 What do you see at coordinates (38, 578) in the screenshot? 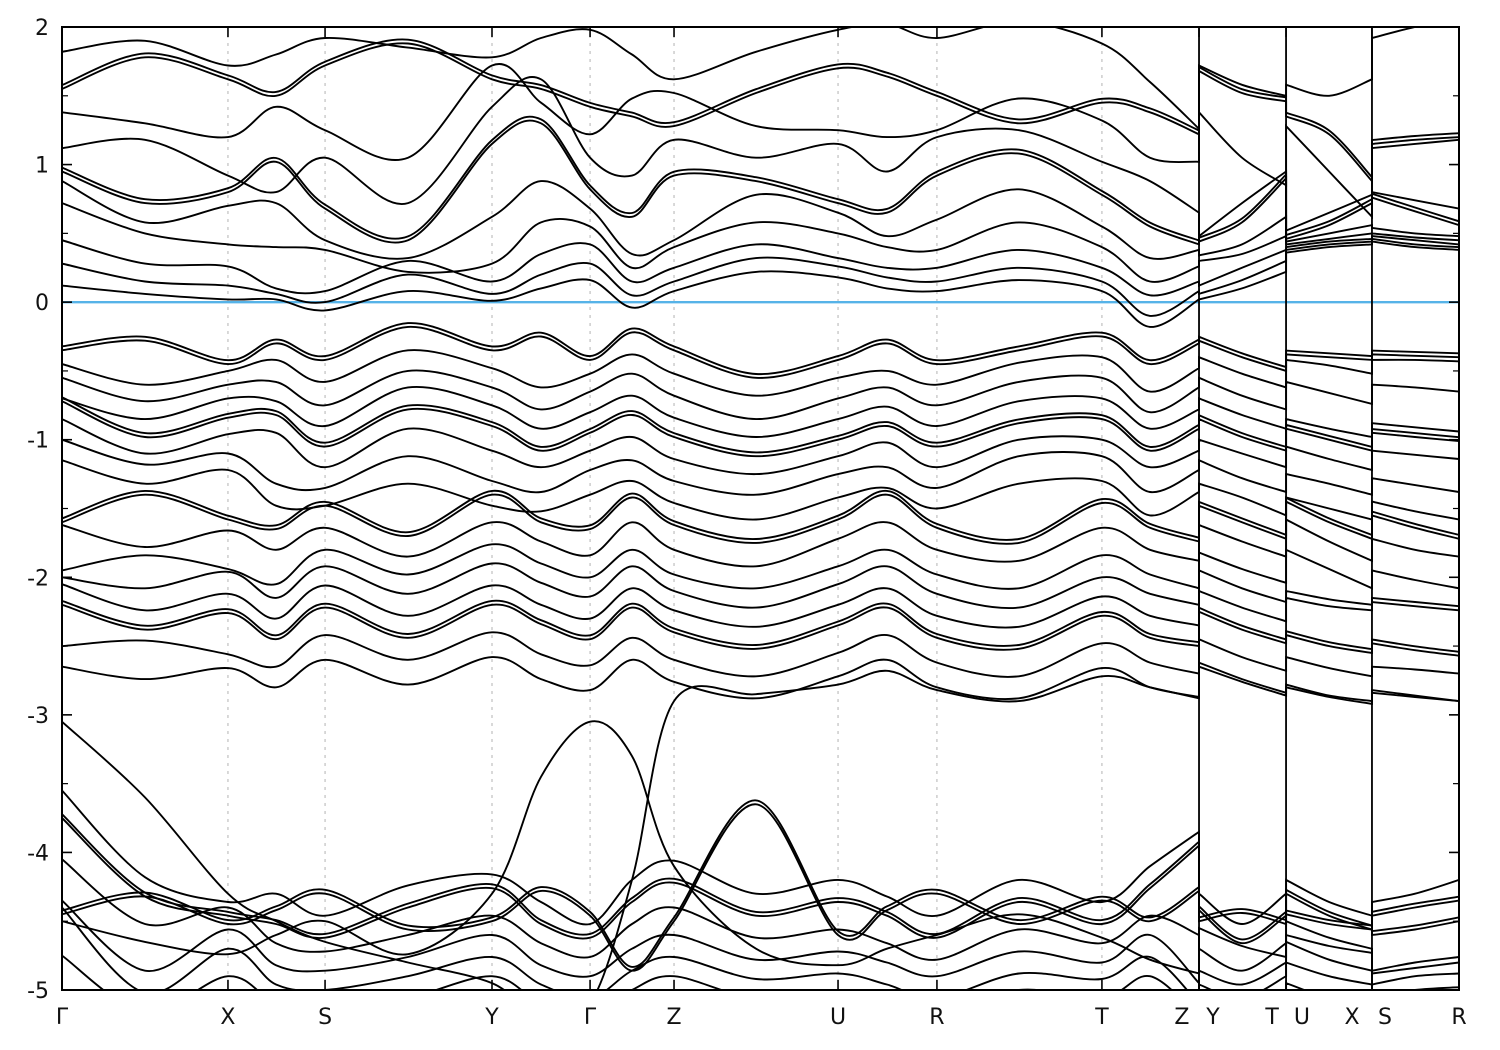
I see `y-axis-tick-label: -2` at bounding box center [38, 578].